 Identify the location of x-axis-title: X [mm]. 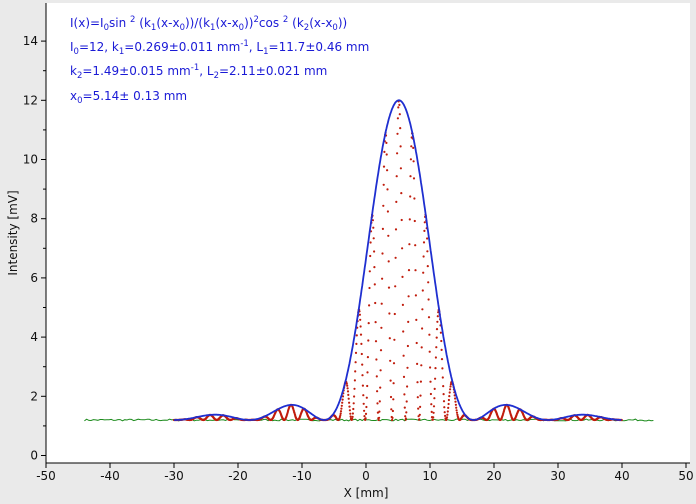
(366, 493).